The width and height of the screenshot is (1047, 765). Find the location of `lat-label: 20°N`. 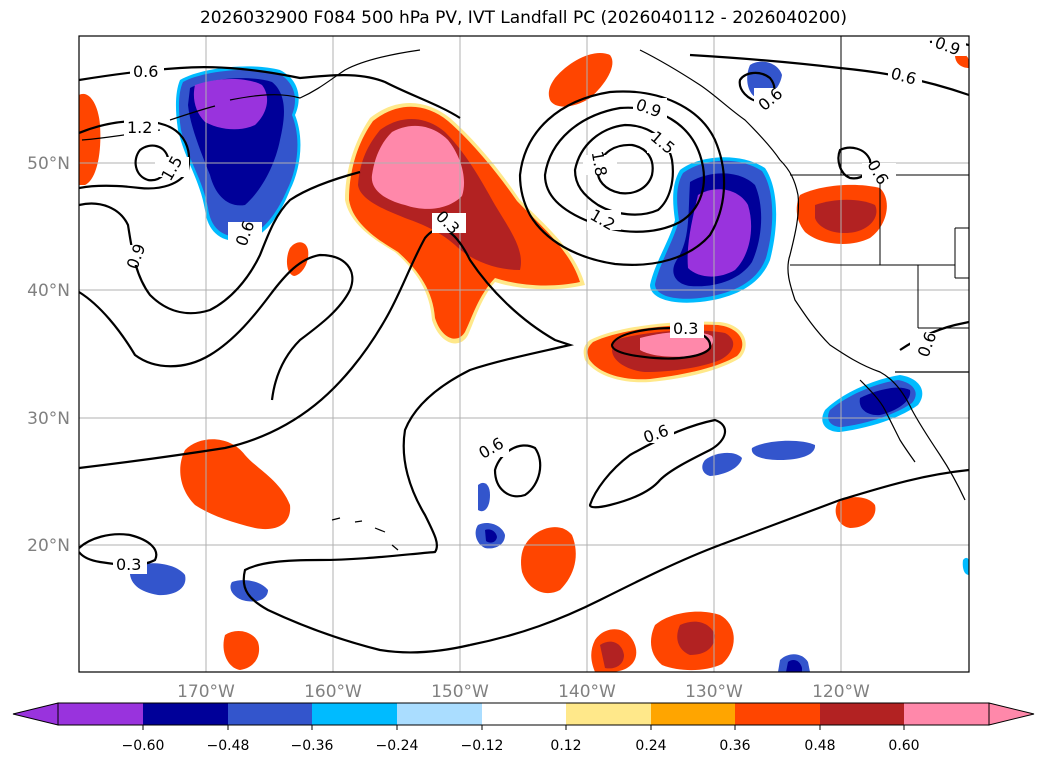

lat-label: 20°N is located at coordinates (48, 546).